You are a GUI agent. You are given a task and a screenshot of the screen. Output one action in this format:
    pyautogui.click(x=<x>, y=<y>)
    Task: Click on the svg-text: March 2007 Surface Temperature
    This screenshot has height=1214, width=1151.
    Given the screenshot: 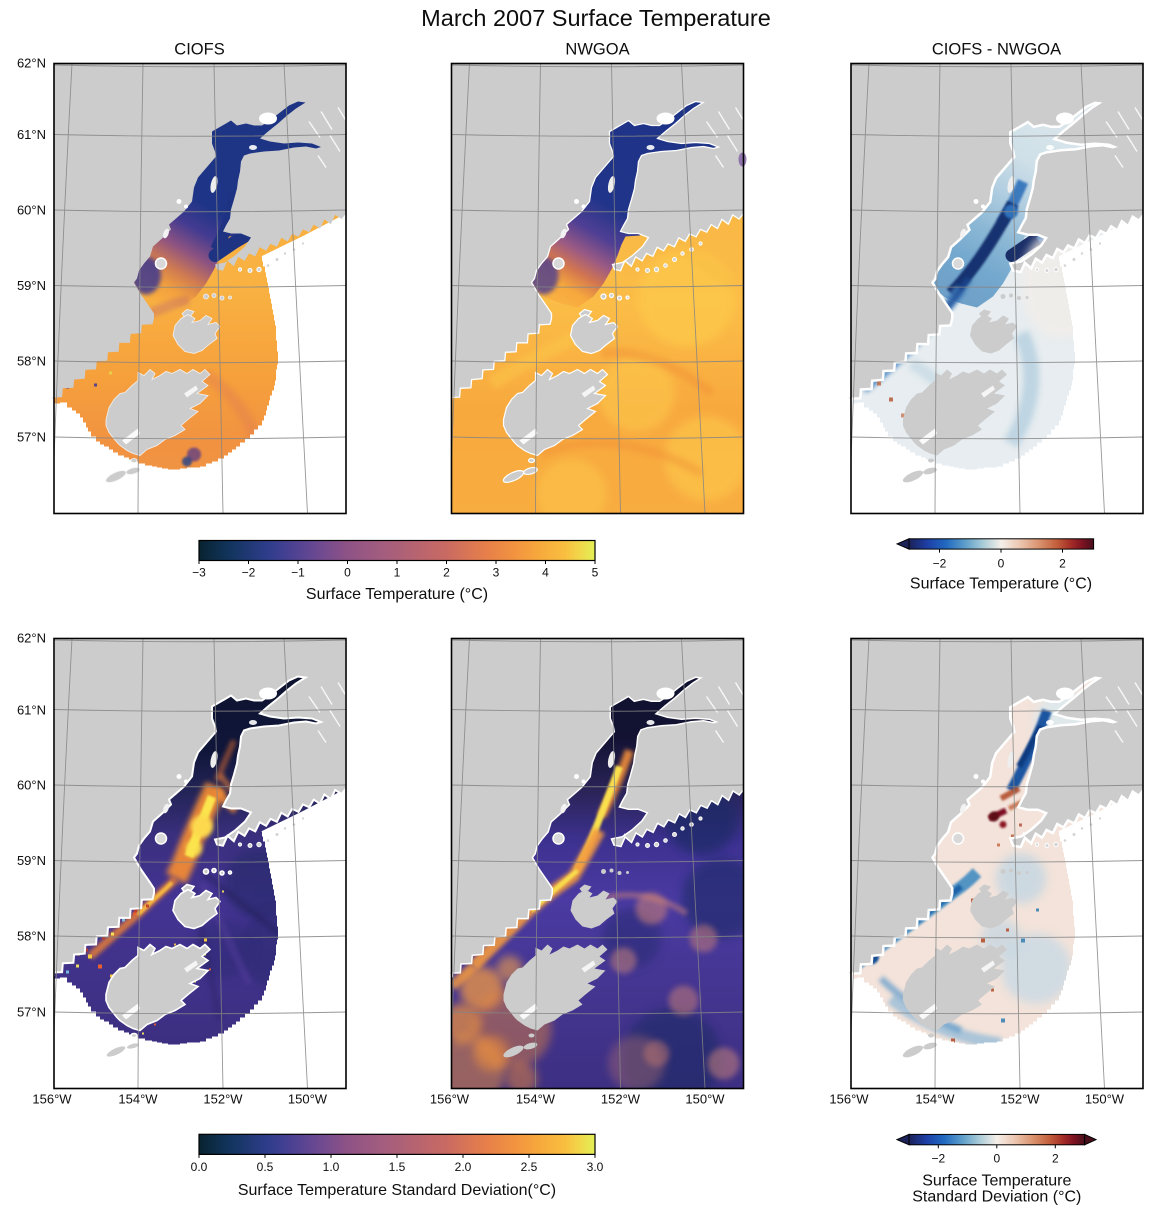 What is the action you would take?
    pyautogui.click(x=596, y=18)
    